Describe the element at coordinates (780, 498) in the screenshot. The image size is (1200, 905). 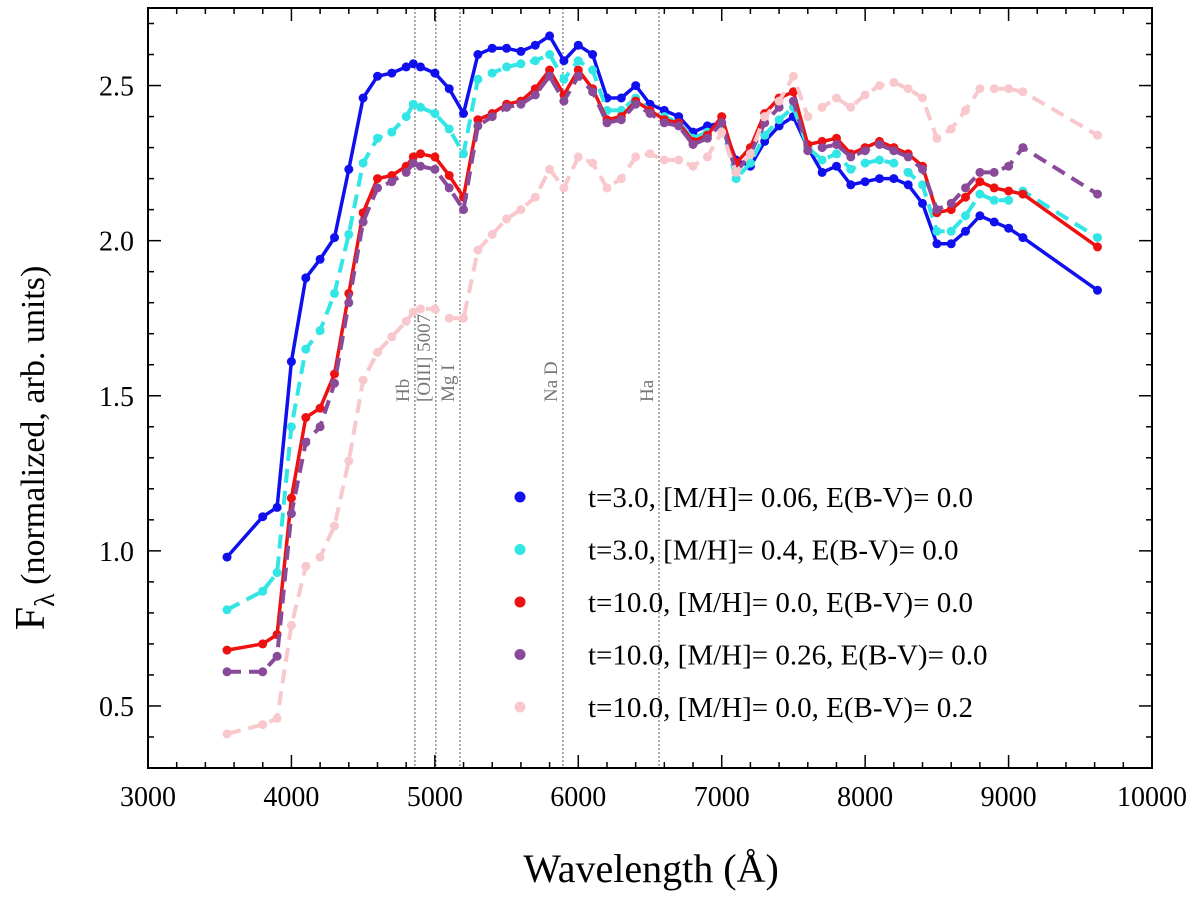
I see `legend-label-0: t=3.0, [M/H]= 0.06, E(B-V)= 0.0` at that location.